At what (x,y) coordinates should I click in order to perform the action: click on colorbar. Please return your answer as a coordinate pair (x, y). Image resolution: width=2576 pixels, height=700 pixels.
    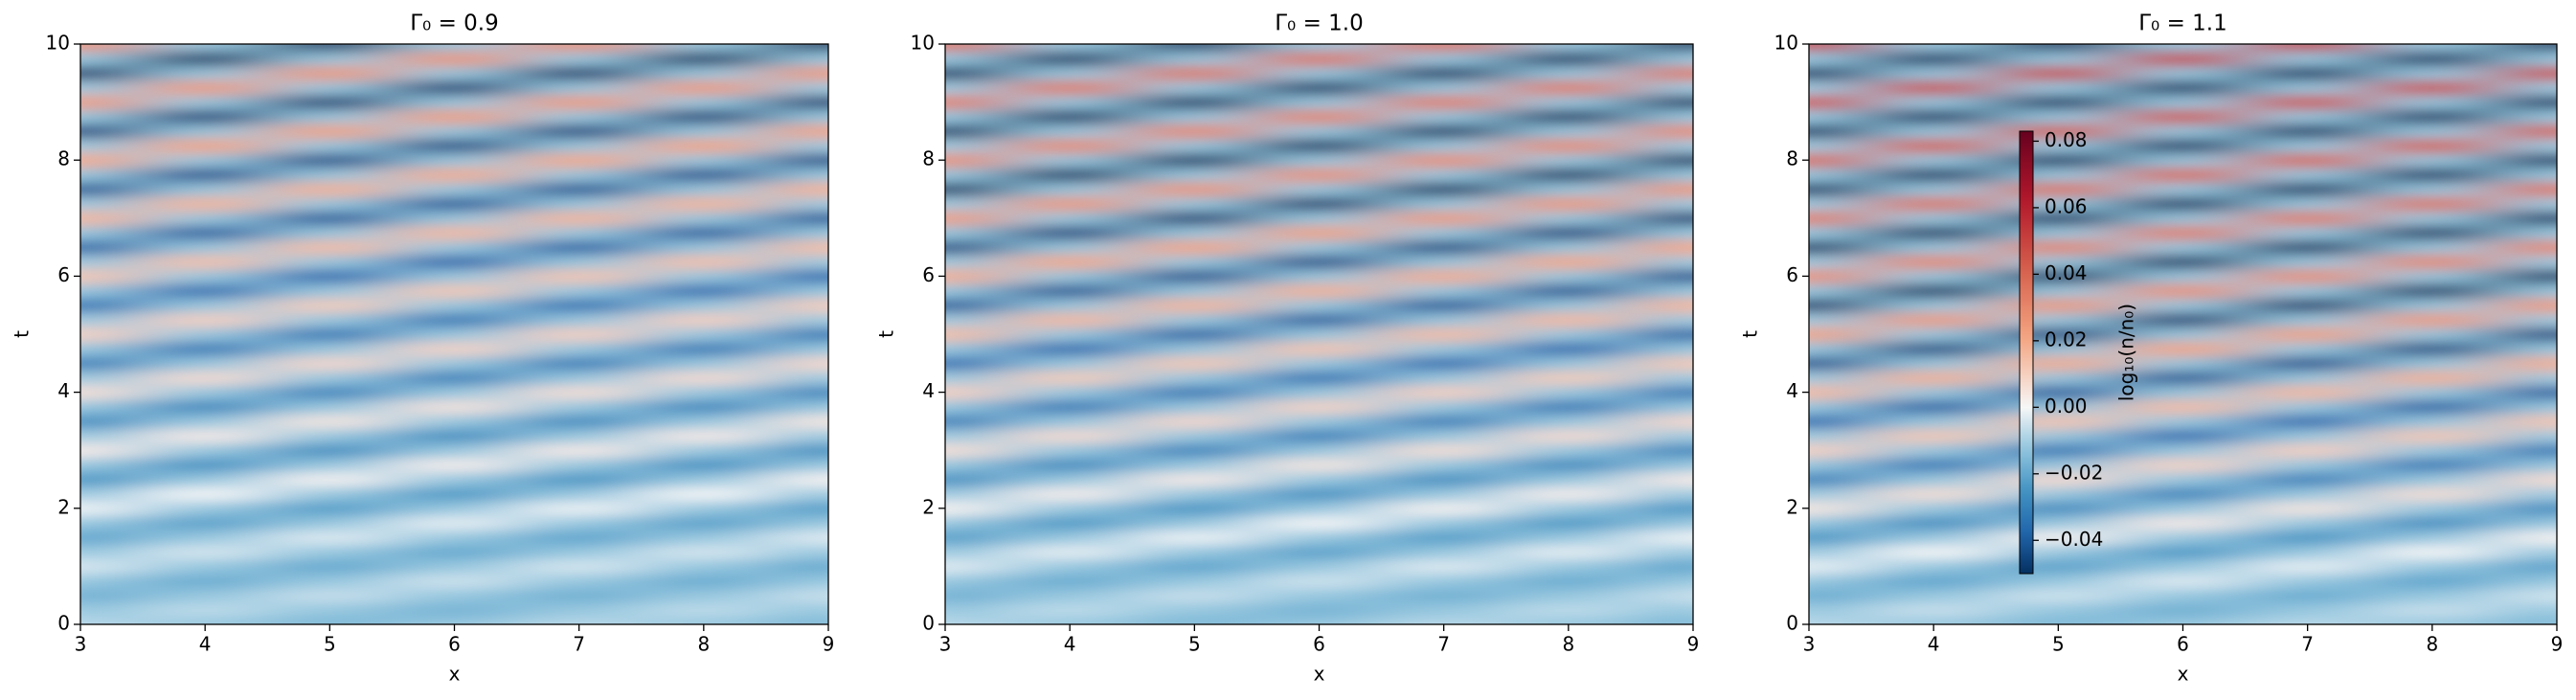
    Looking at the image, I should click on (2026, 352).